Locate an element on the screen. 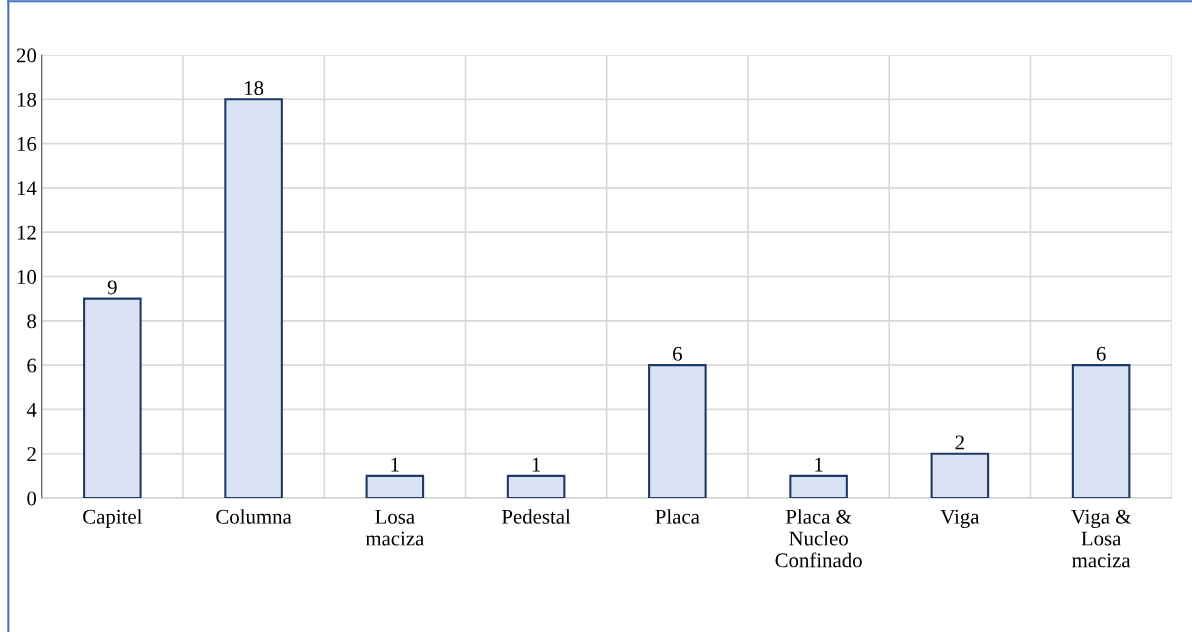 Image resolution: width=1192 pixels, height=632 pixels. y-tick-label: 20 is located at coordinates (26, 55).